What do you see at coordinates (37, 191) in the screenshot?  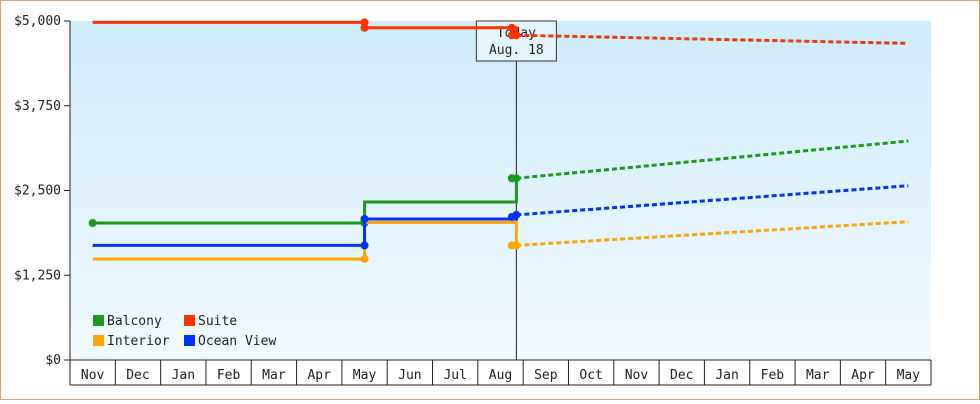 I see `y-tick-label: $2,500` at bounding box center [37, 191].